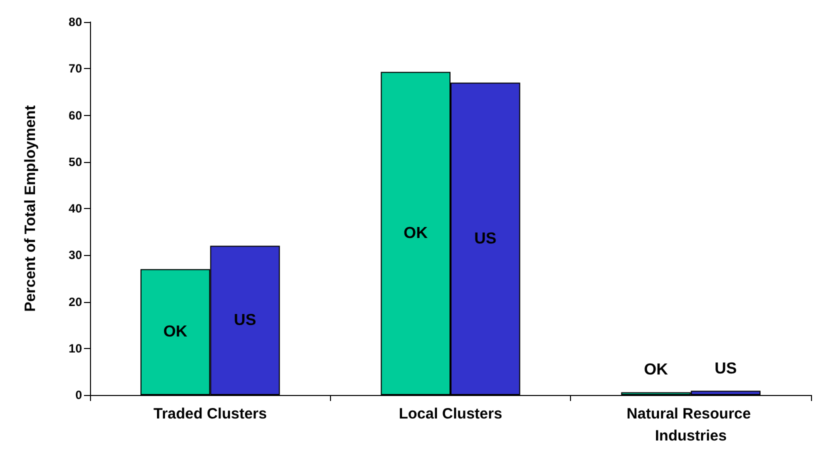  What do you see at coordinates (75, 209) in the screenshot?
I see `y-tick-label: 40` at bounding box center [75, 209].